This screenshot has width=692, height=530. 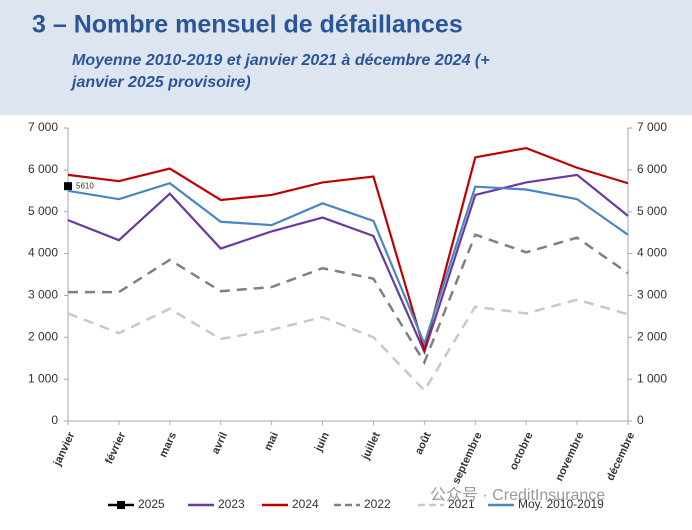 I want to click on y2-tick-label: 2 000, so click(x=652, y=336).